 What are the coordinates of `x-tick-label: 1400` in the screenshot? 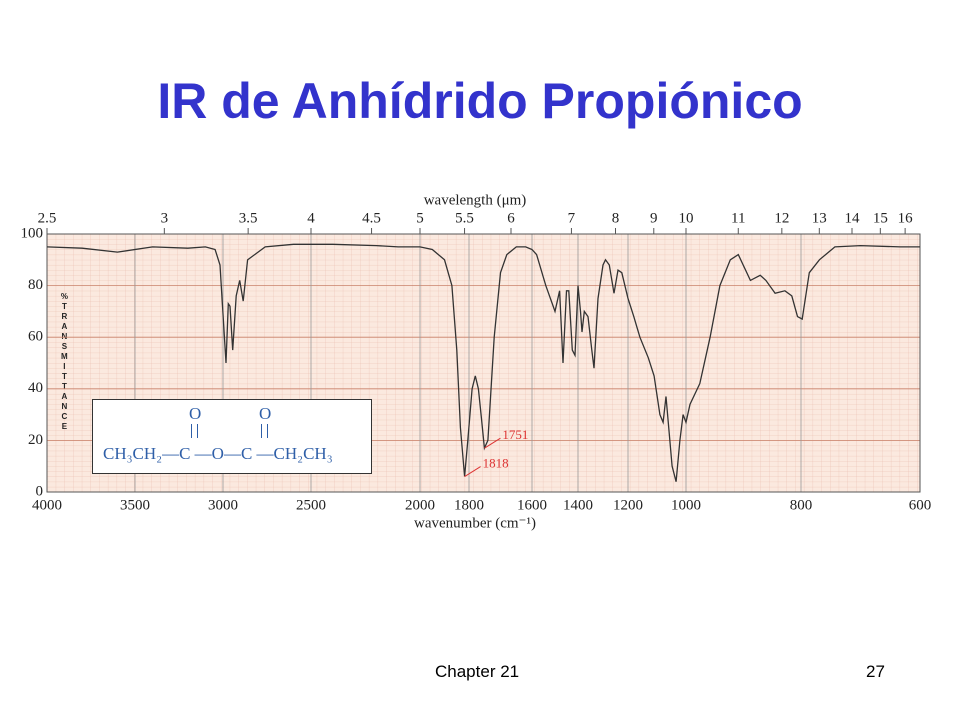 It's located at (578, 505).